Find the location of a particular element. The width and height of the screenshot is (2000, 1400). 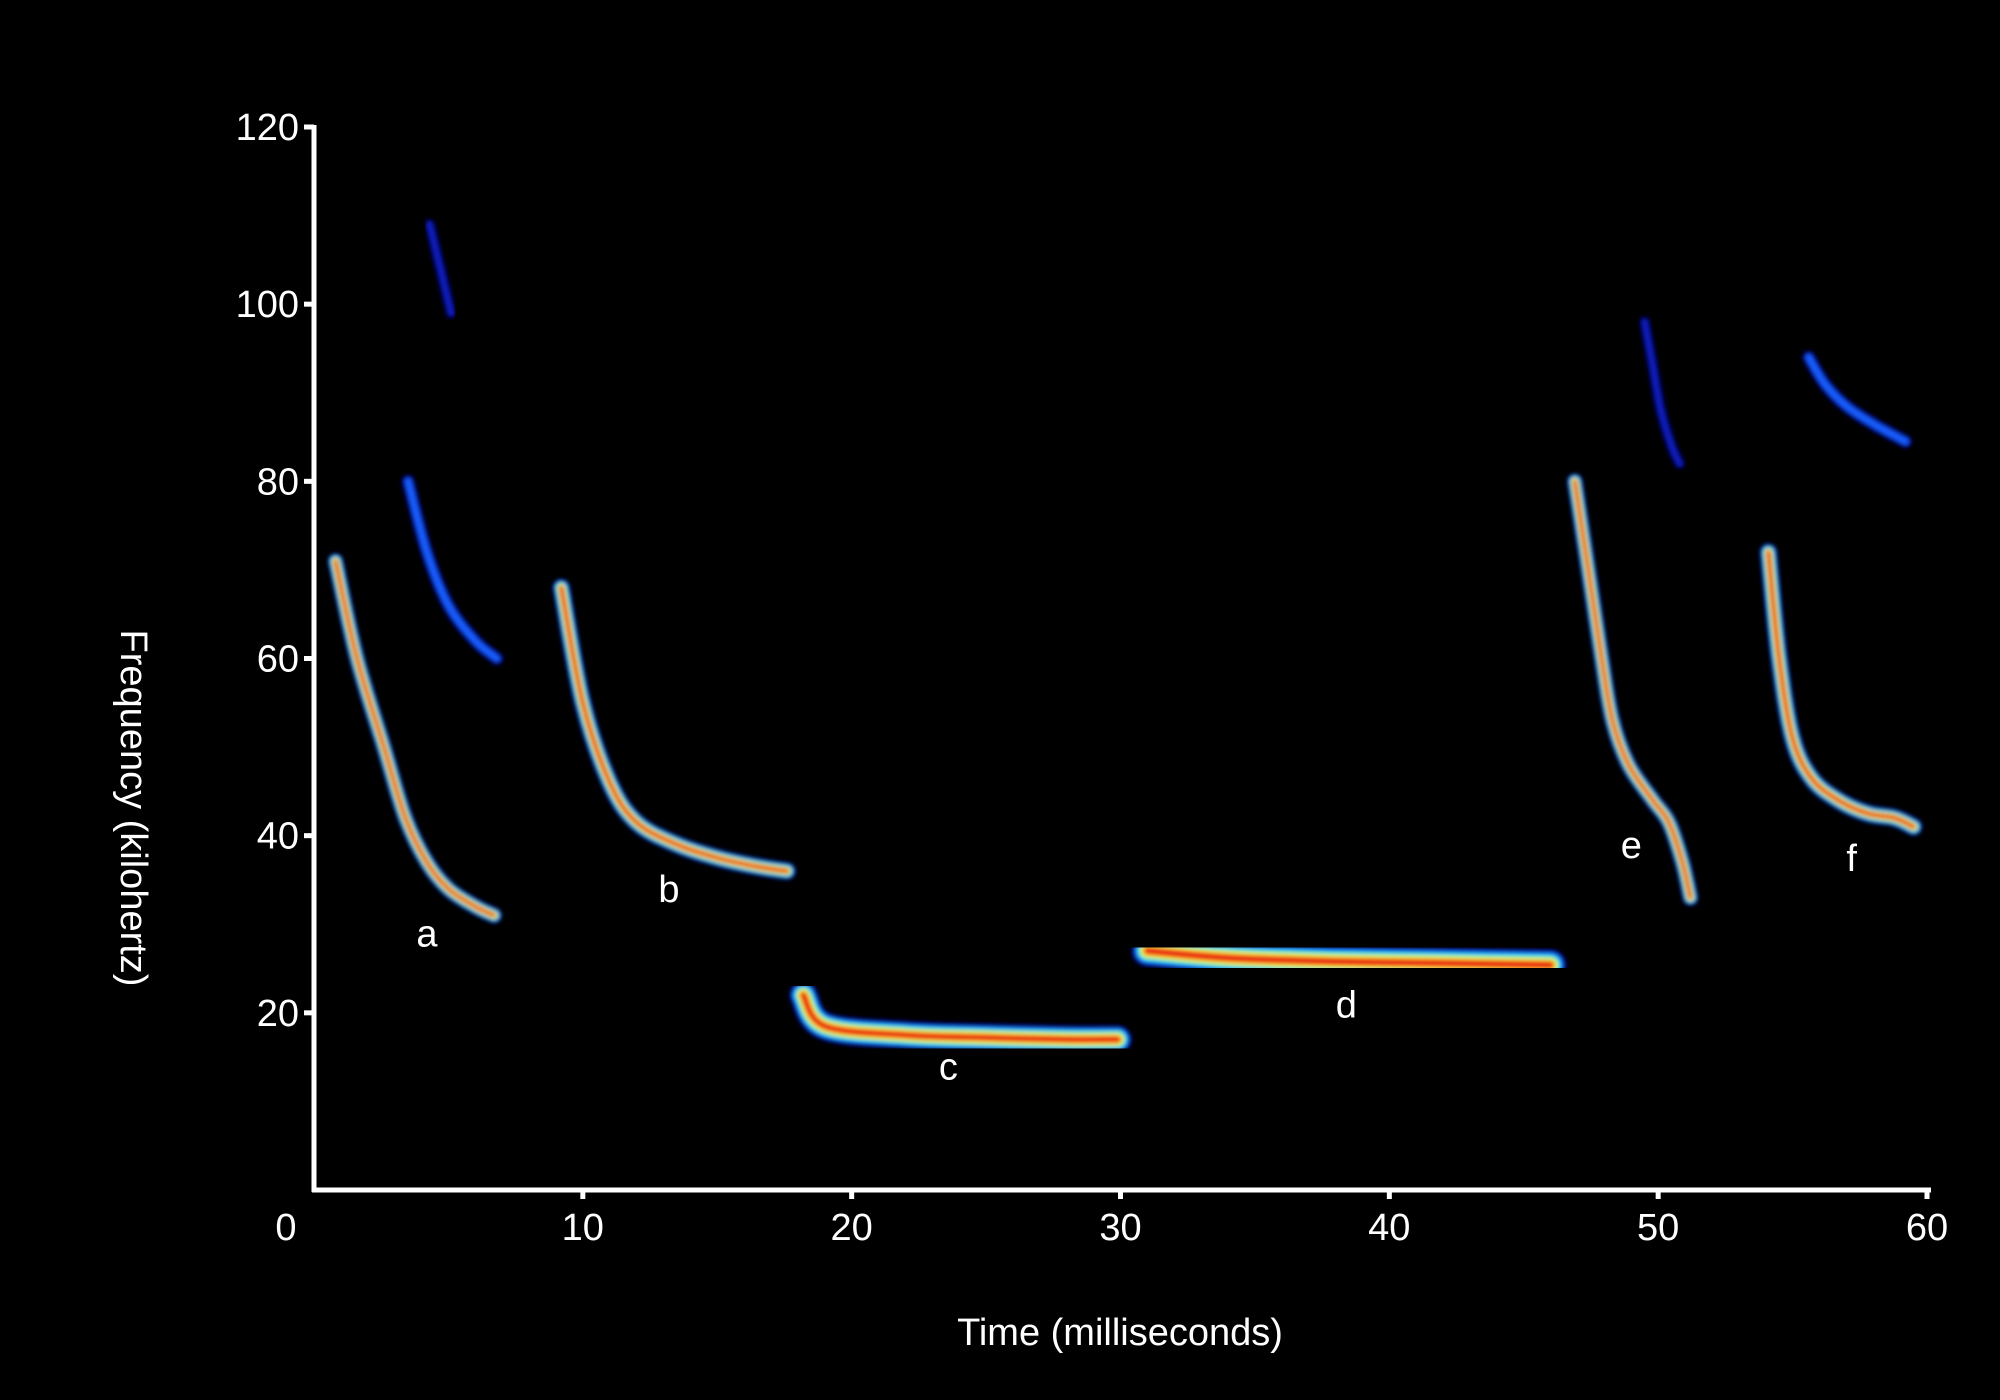

call-e: e is located at coordinates (1632, 611).